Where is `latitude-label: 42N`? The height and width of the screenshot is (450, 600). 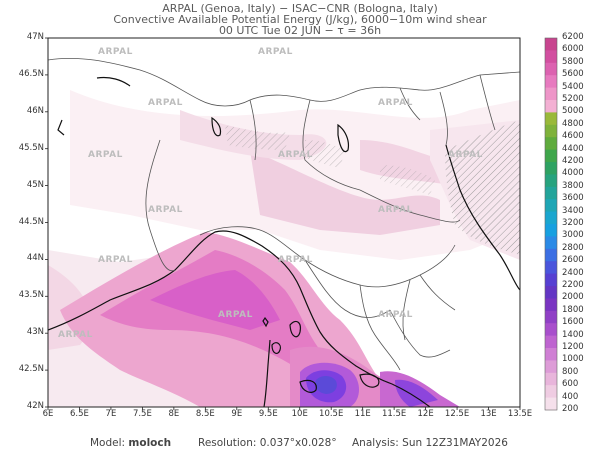
latitude-label: 42N is located at coordinates (35, 406).